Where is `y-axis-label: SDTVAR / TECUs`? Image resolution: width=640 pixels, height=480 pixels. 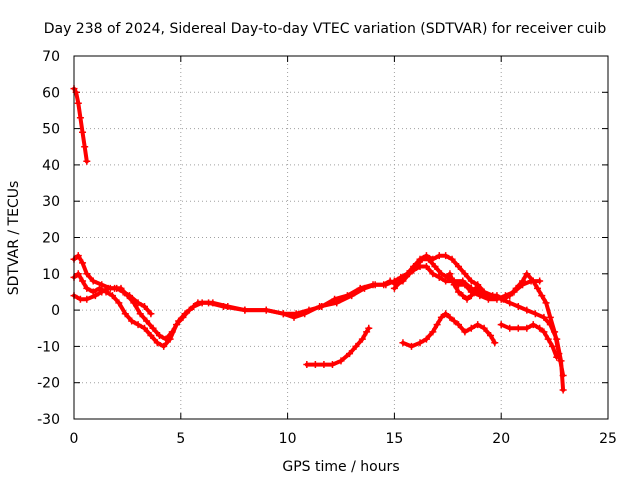
y-axis-label: SDTVAR / TECUs is located at coordinates (14, 238).